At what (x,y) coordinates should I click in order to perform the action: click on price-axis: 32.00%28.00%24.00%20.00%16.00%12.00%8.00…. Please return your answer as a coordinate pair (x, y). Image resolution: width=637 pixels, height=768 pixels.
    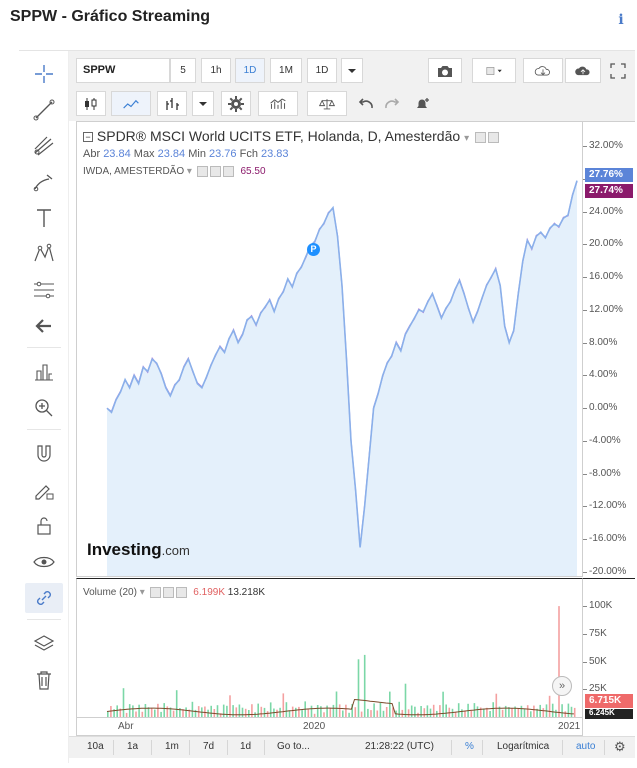
    Looking at the image, I should click on (609, 349).